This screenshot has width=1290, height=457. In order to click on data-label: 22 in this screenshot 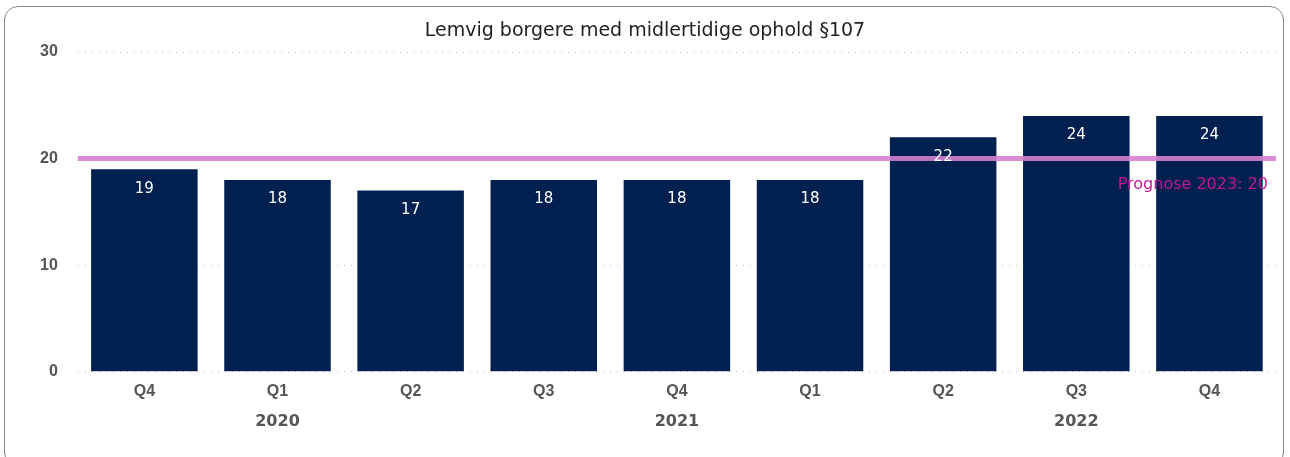, I will do `click(943, 155)`.